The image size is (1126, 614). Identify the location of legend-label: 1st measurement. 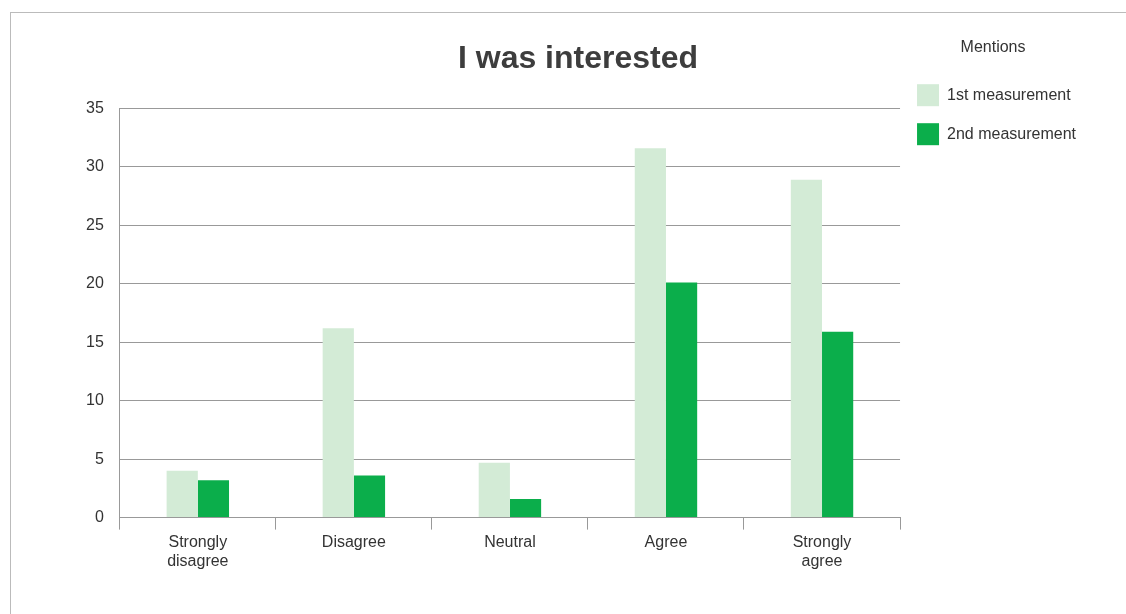
(1009, 94).